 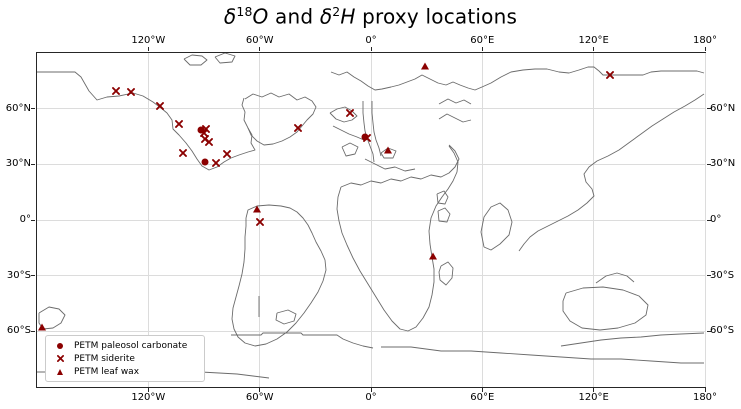 I want to click on legend-label: PETM paleosol carbonate, so click(x=131, y=345).